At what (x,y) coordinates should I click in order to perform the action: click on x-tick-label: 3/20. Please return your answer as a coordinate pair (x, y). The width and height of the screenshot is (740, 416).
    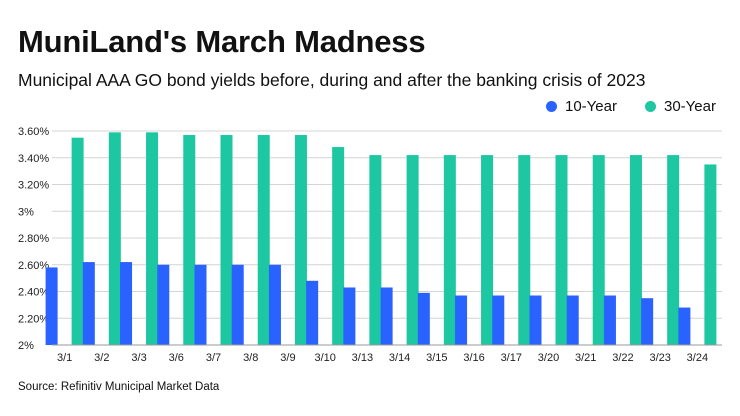
    Looking at the image, I should click on (548, 358).